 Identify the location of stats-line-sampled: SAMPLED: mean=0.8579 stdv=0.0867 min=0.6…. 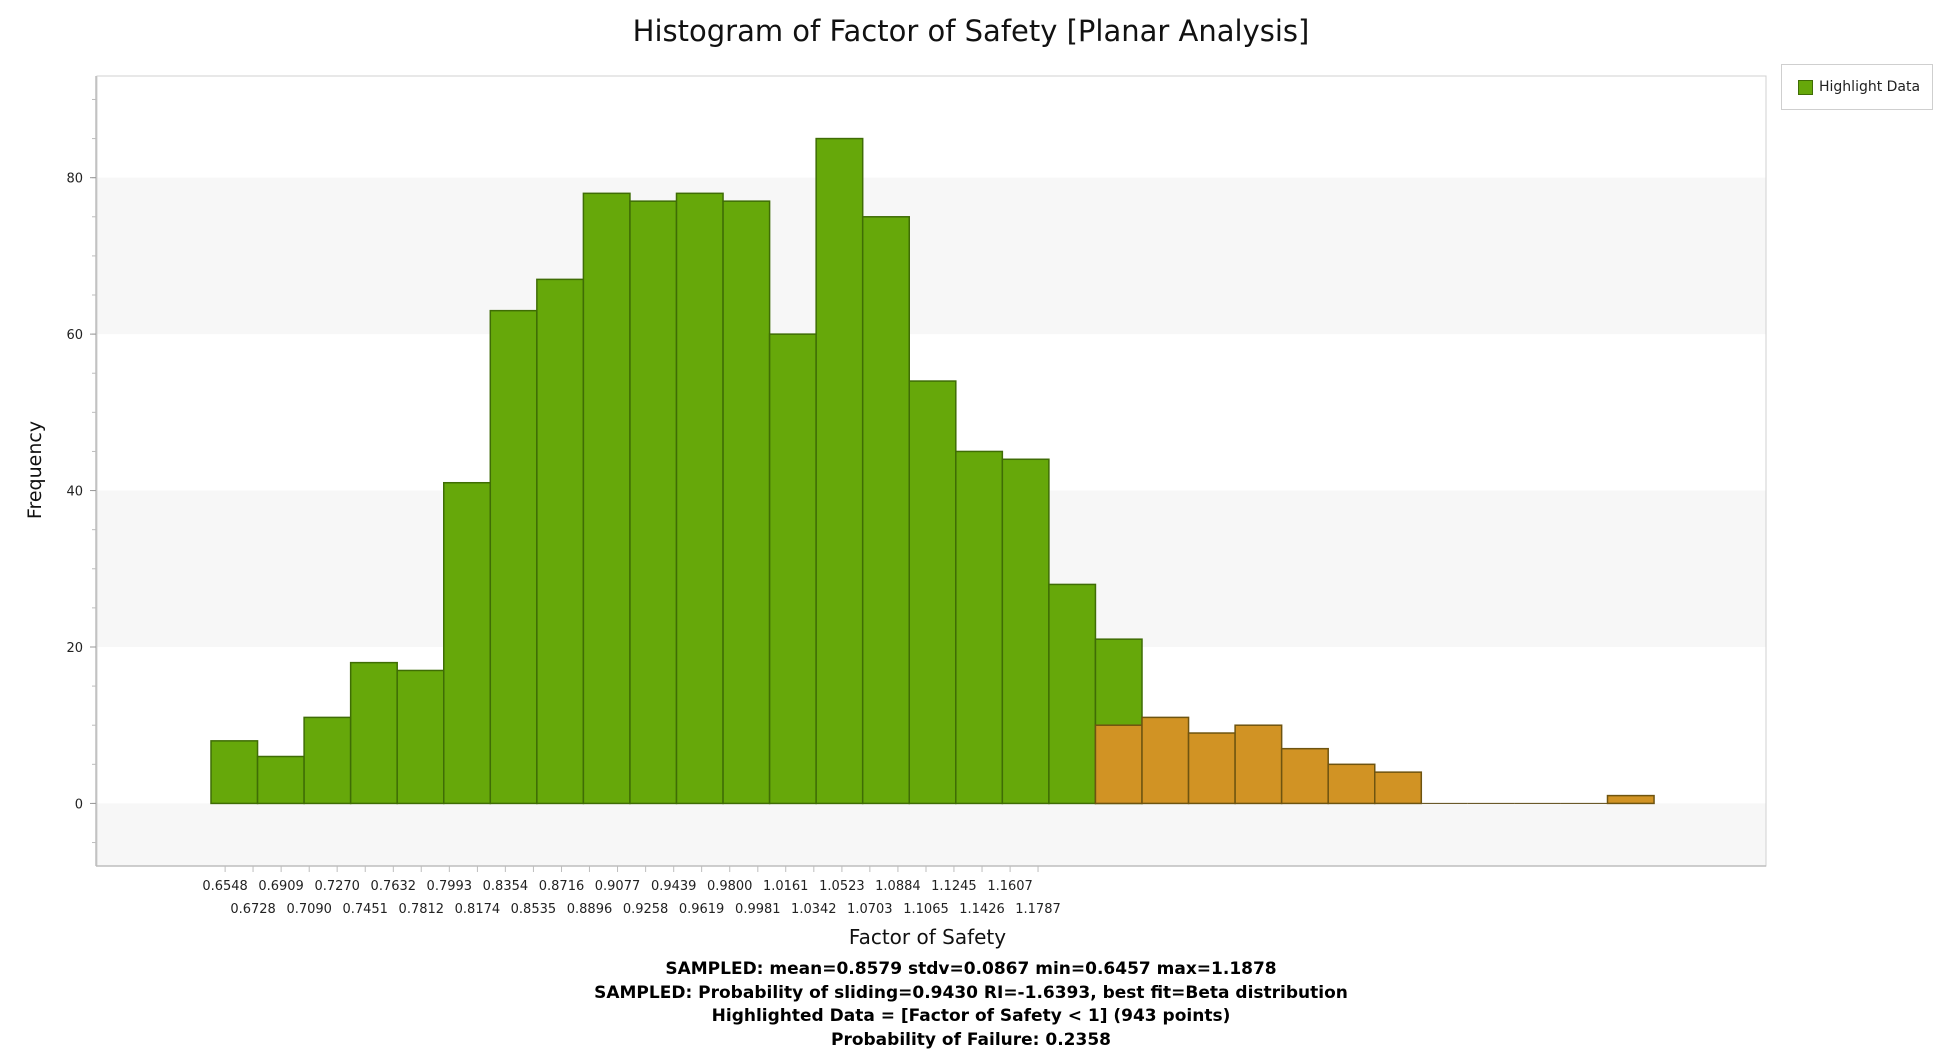
(971, 969).